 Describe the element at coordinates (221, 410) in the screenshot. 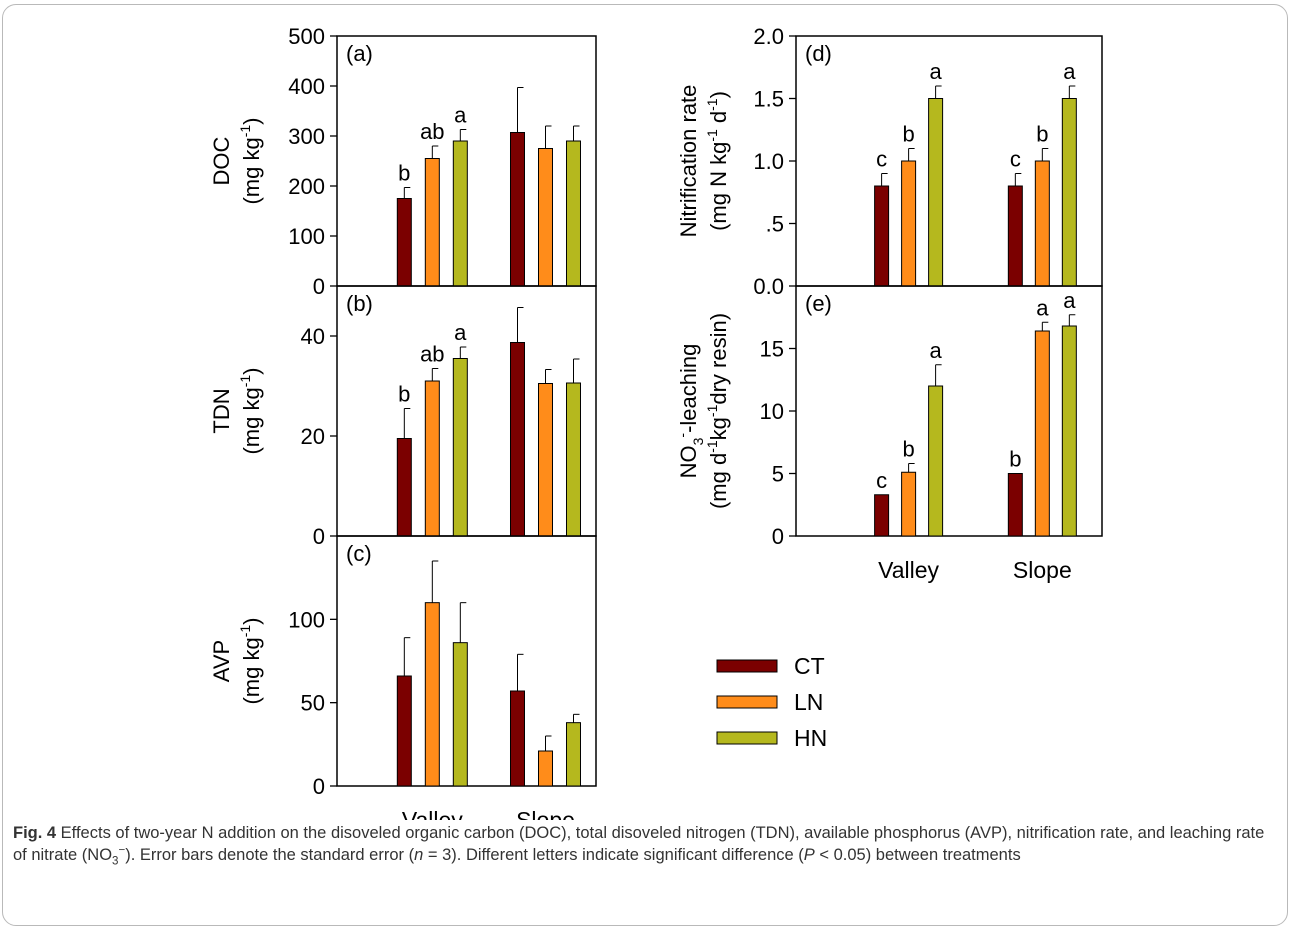

I see `y-axis-label: TDN` at that location.